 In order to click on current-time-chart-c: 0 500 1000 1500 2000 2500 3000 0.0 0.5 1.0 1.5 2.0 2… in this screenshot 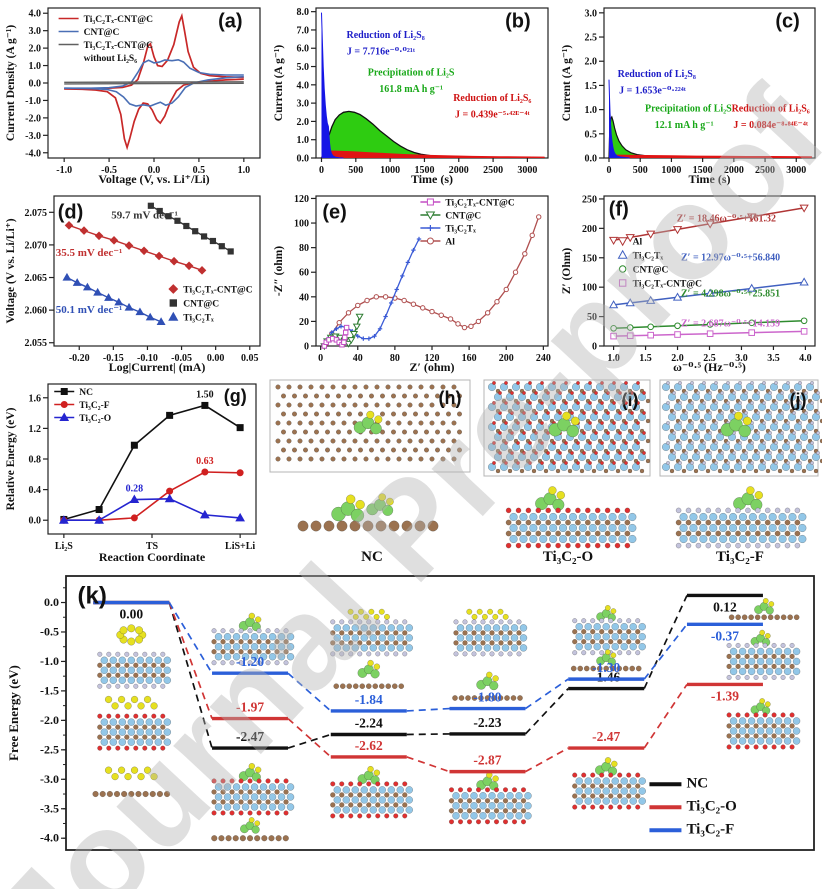, I will do `click(690, 95)`.